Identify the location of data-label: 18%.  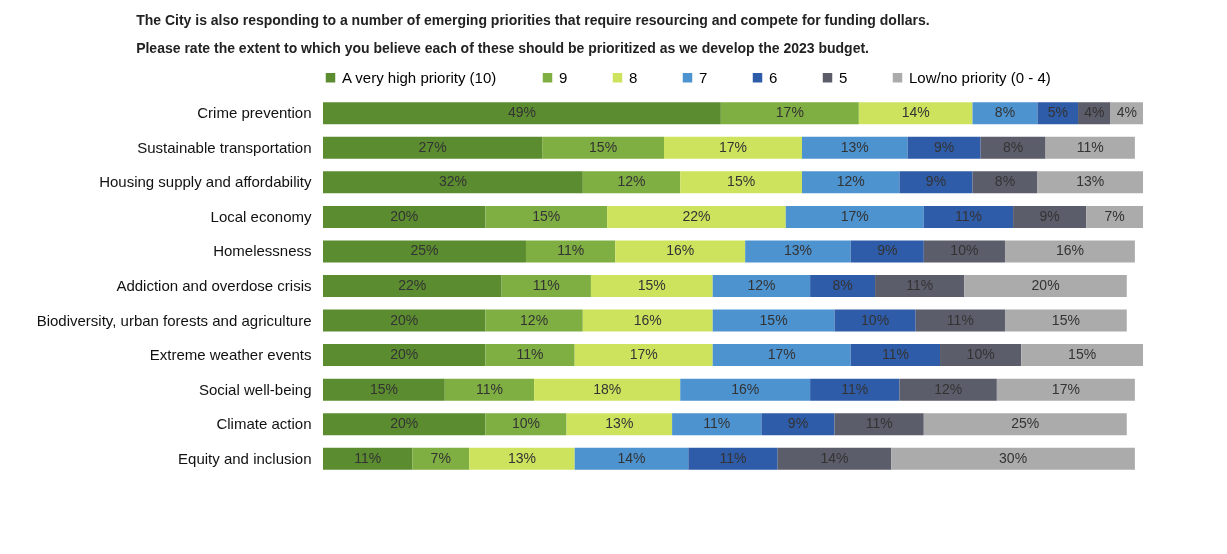
(607, 388).